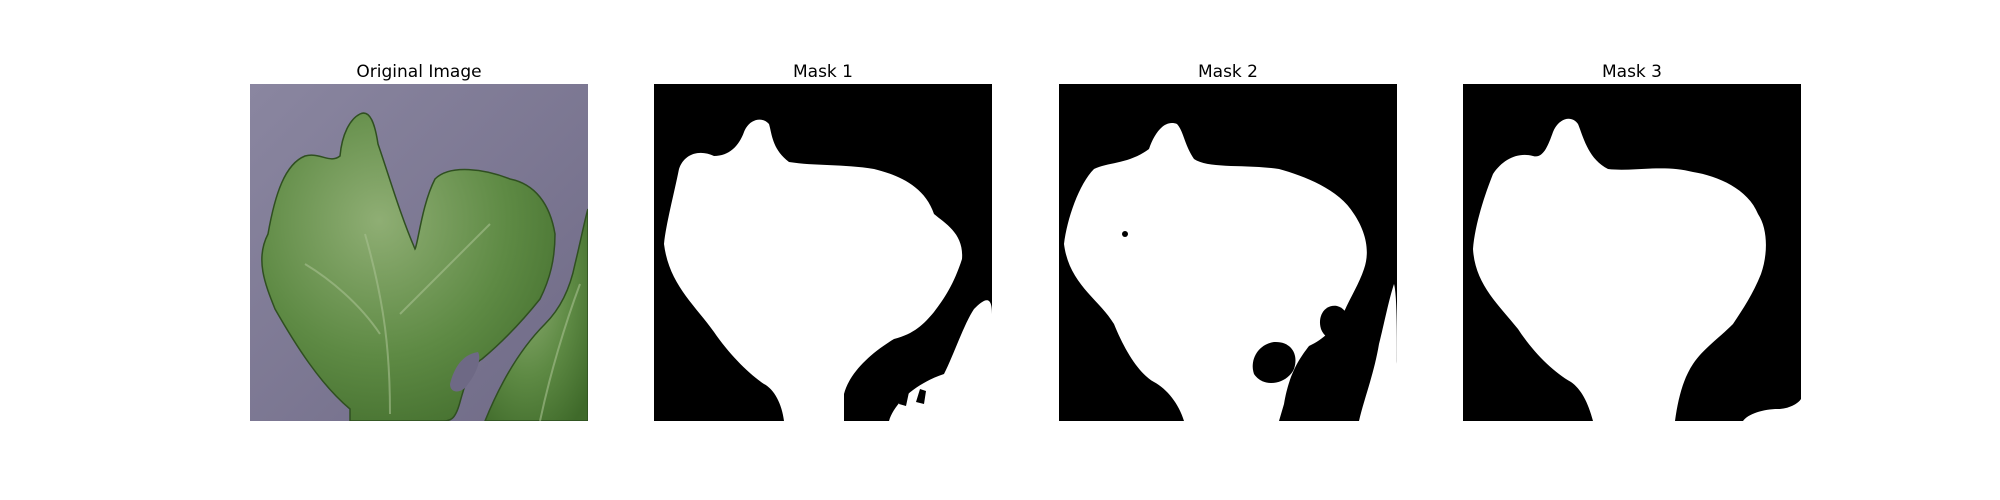 The image size is (2000, 500). I want to click on mask-2-image, so click(1228, 252).